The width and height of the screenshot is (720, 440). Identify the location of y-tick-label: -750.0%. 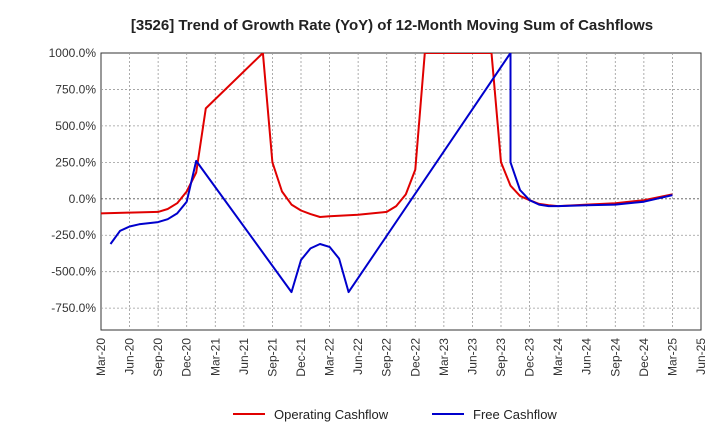
(73, 308).